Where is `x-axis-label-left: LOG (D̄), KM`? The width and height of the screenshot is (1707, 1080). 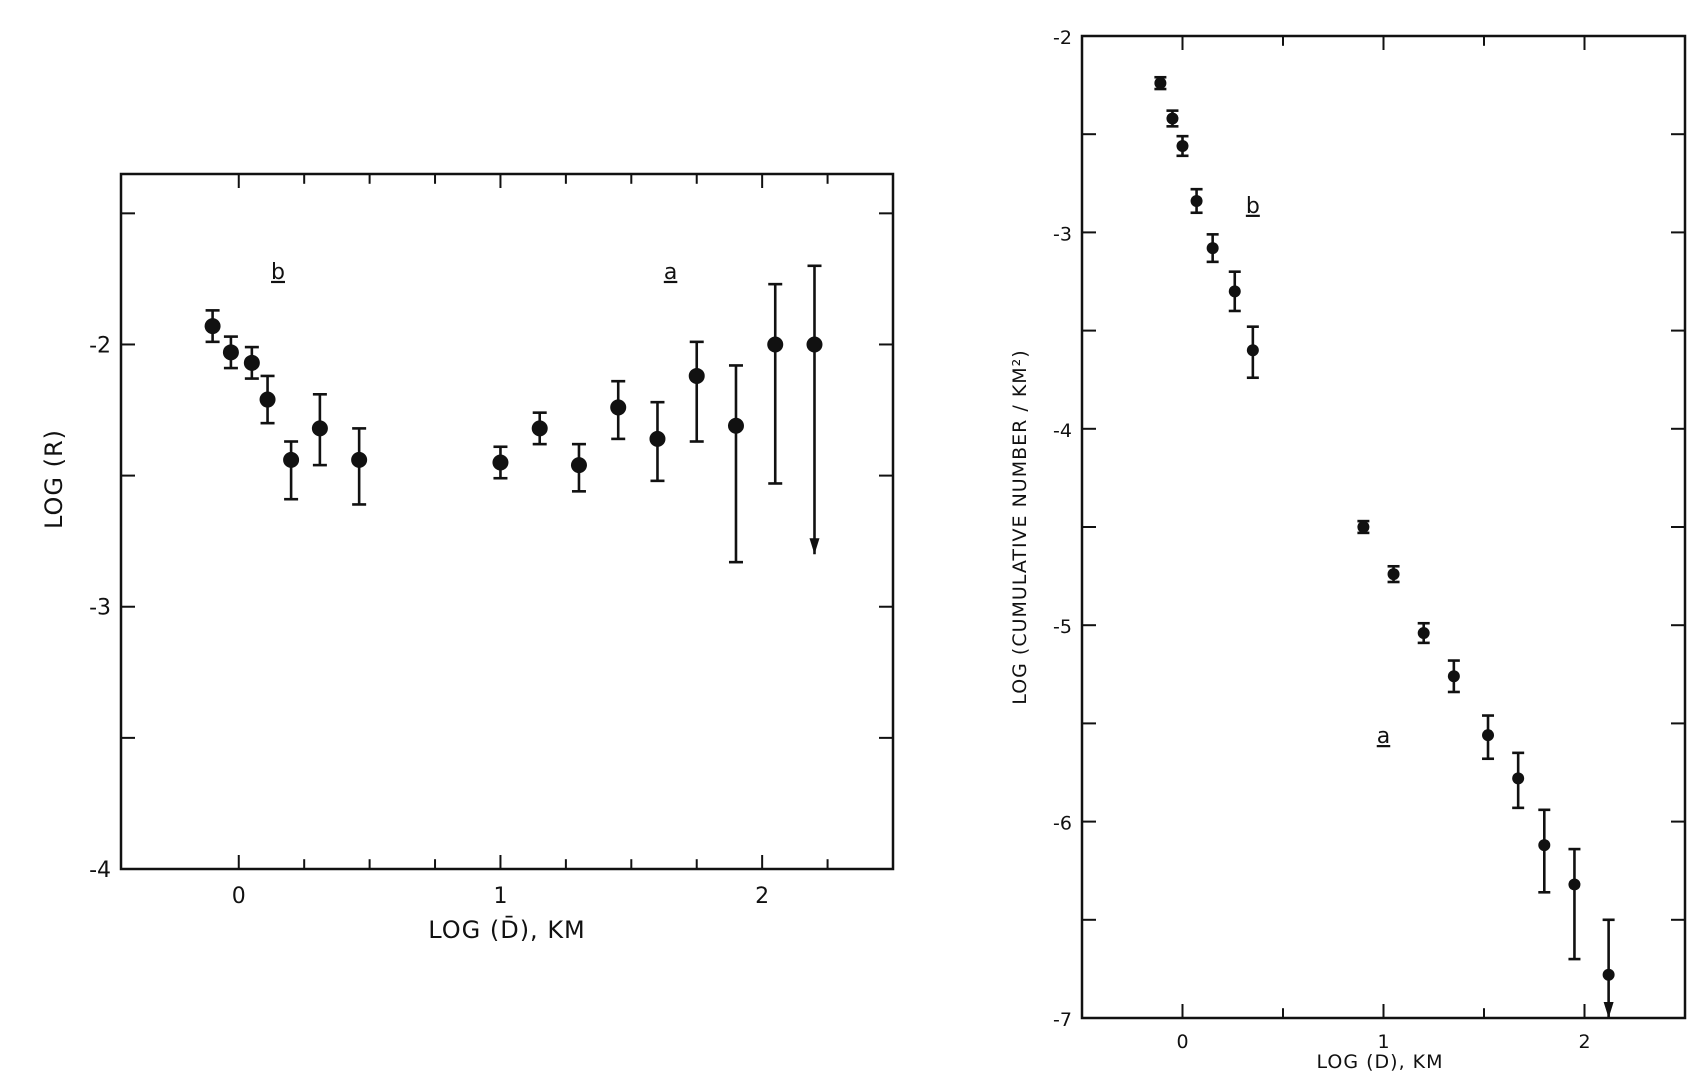
x-axis-label-left: LOG (D̄), KM is located at coordinates (507, 929).